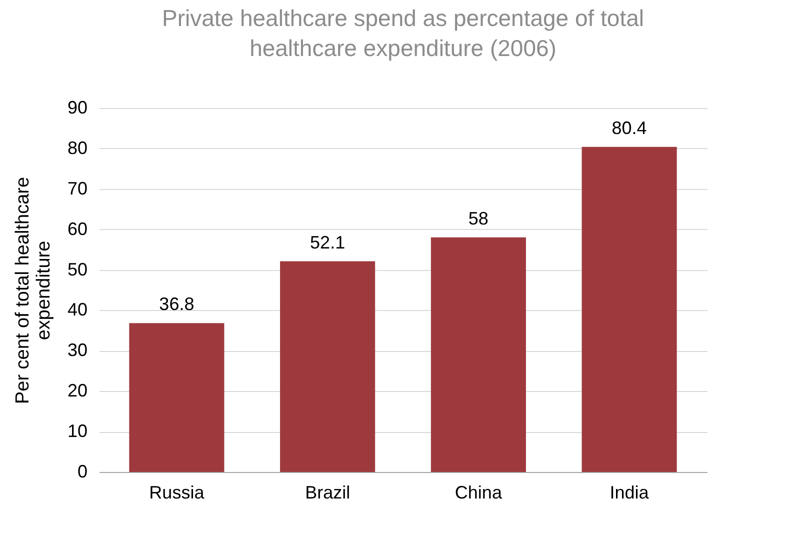 The image size is (786, 533). What do you see at coordinates (629, 128) in the screenshot?
I see `data-label: 80.4` at bounding box center [629, 128].